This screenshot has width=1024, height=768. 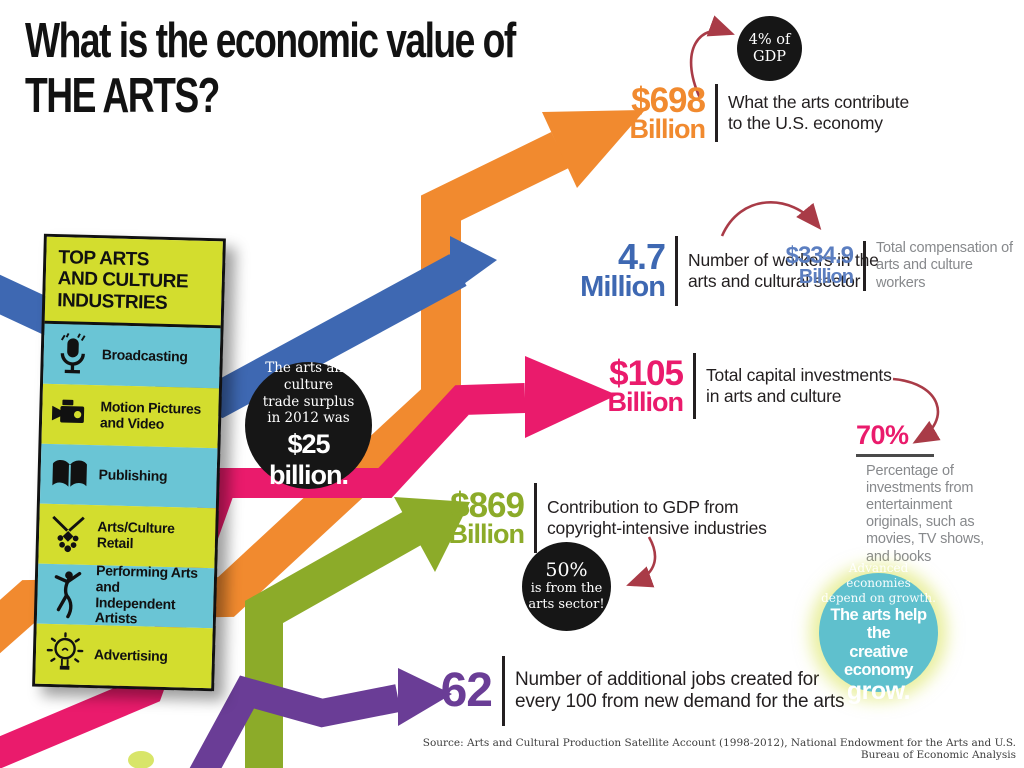 I want to click on green-arrow, so click(x=357, y=632).